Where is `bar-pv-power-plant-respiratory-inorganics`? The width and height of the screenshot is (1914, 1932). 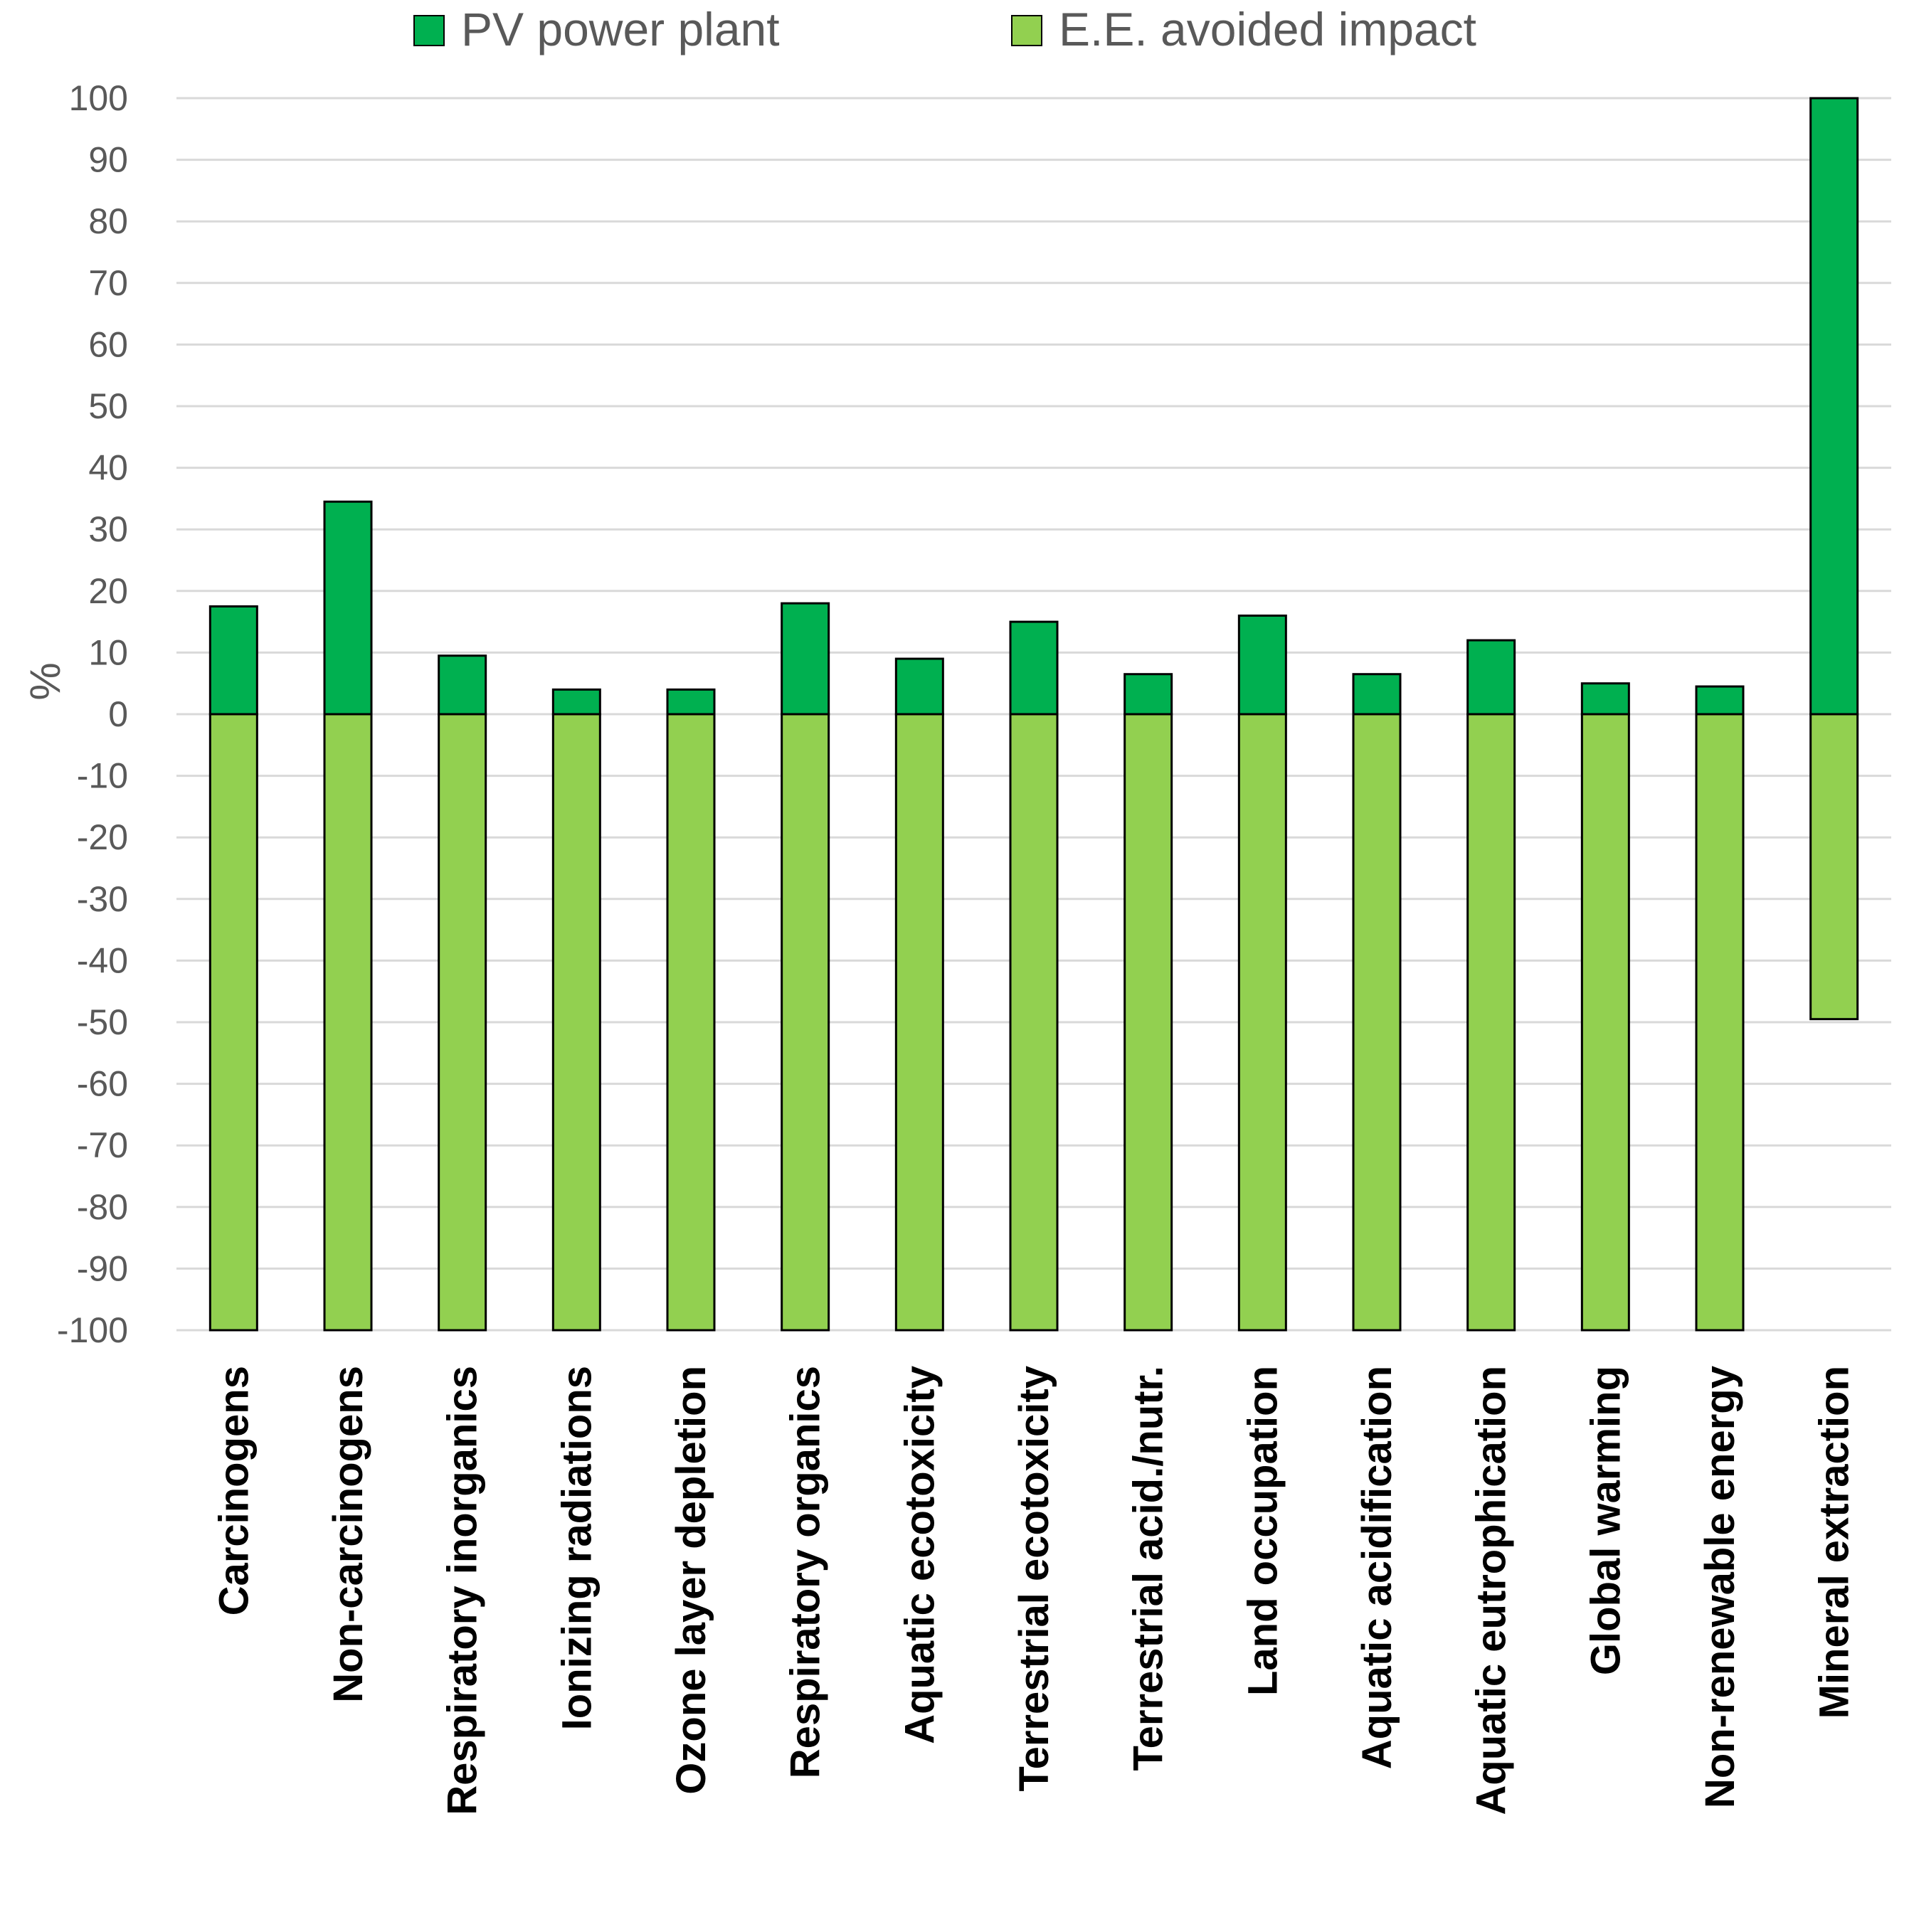 bar-pv-power-plant-respiratory-inorganics is located at coordinates (462, 685).